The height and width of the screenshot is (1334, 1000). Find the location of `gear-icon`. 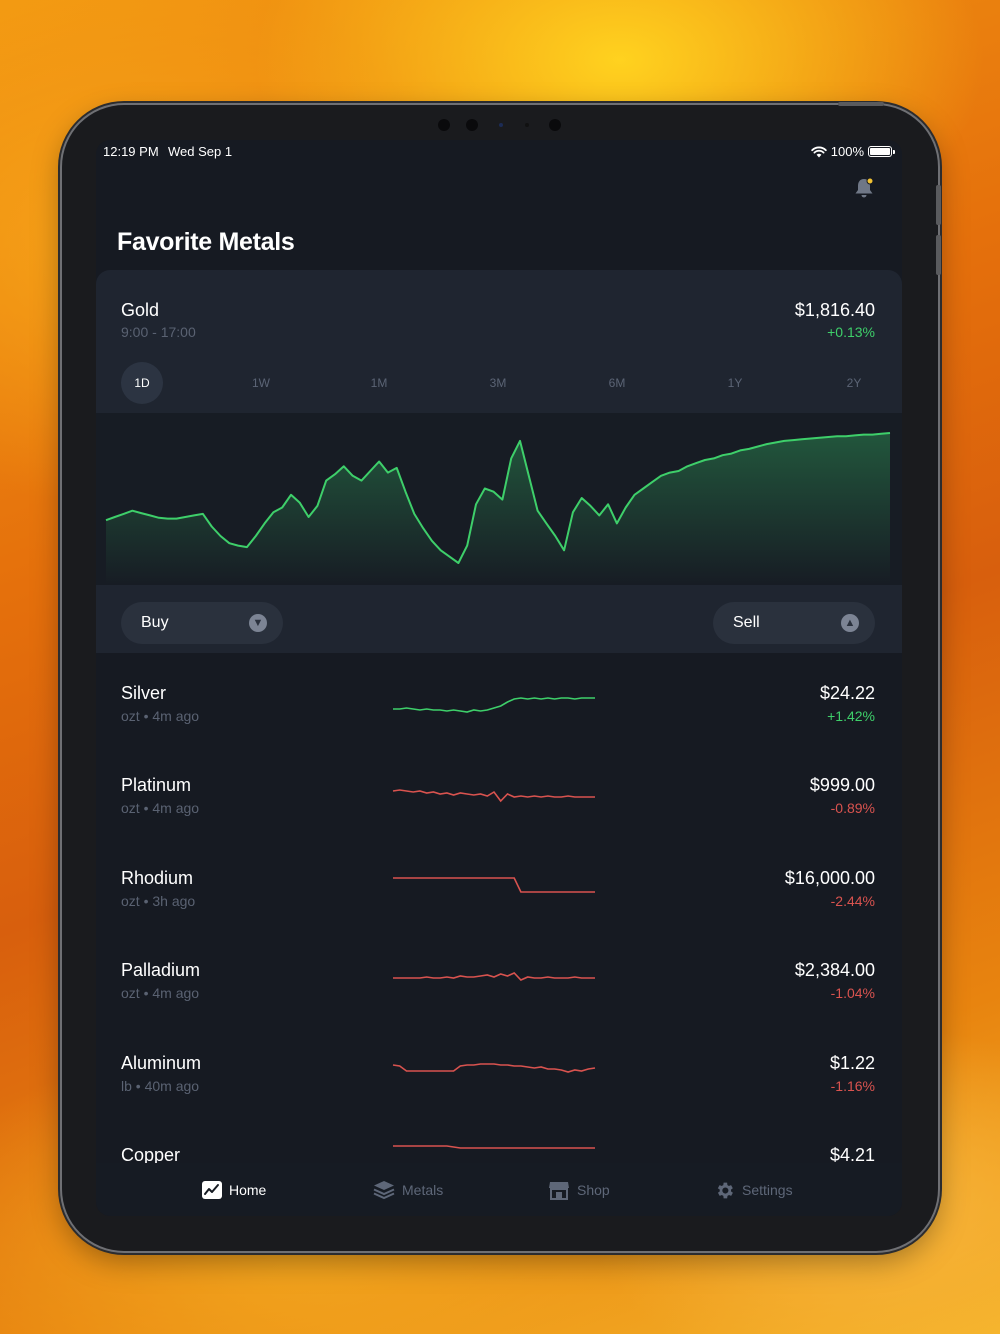

gear-icon is located at coordinates (725, 1190).